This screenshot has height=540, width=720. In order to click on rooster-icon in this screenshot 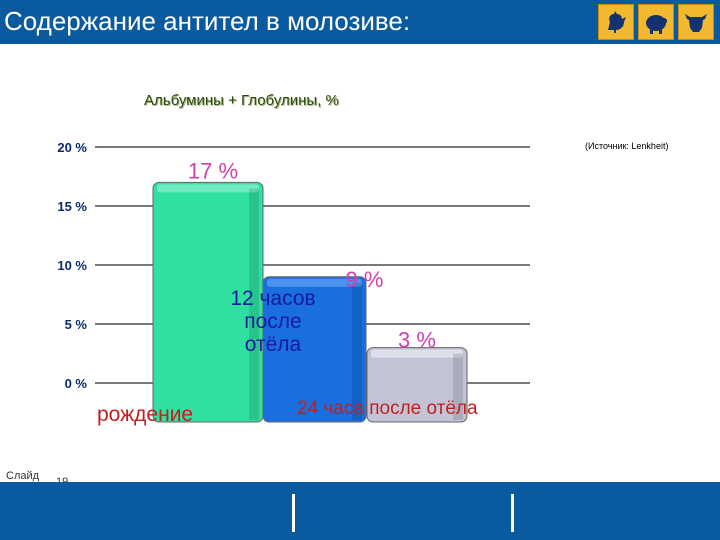, I will do `click(616, 22)`.